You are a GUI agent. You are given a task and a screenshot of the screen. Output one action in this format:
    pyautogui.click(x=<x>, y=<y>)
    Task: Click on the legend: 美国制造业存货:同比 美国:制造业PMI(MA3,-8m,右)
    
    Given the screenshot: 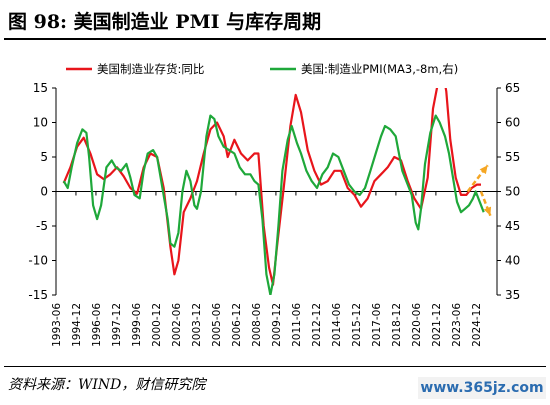 What is the action you would take?
    pyautogui.click(x=262, y=69)
    